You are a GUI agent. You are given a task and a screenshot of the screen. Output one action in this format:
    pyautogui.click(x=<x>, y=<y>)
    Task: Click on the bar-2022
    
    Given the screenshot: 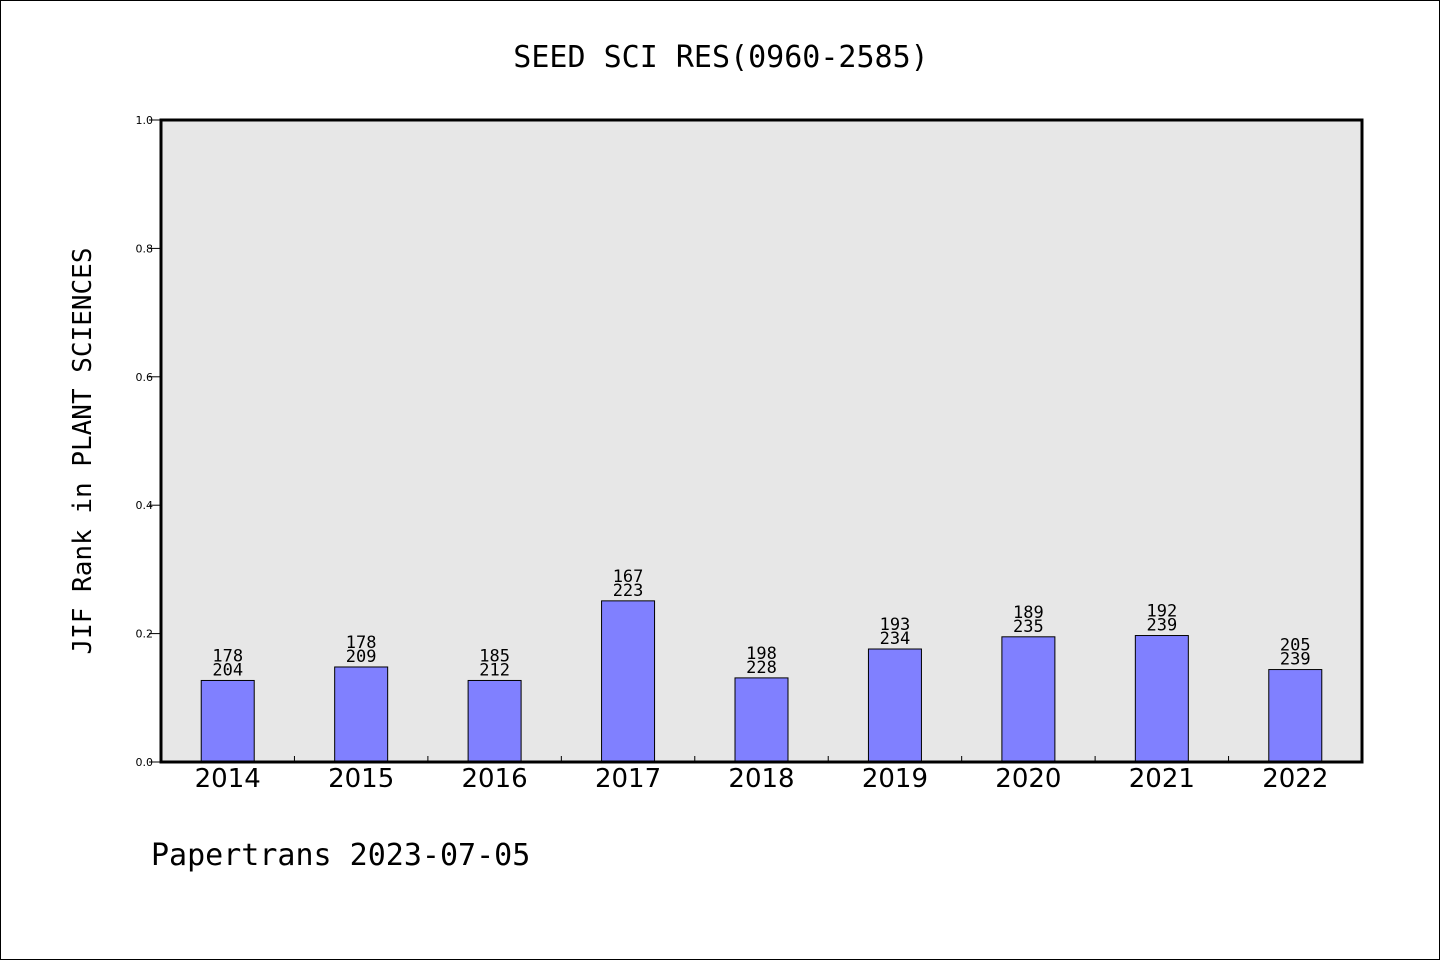 What is the action you would take?
    pyautogui.click(x=1295, y=716)
    